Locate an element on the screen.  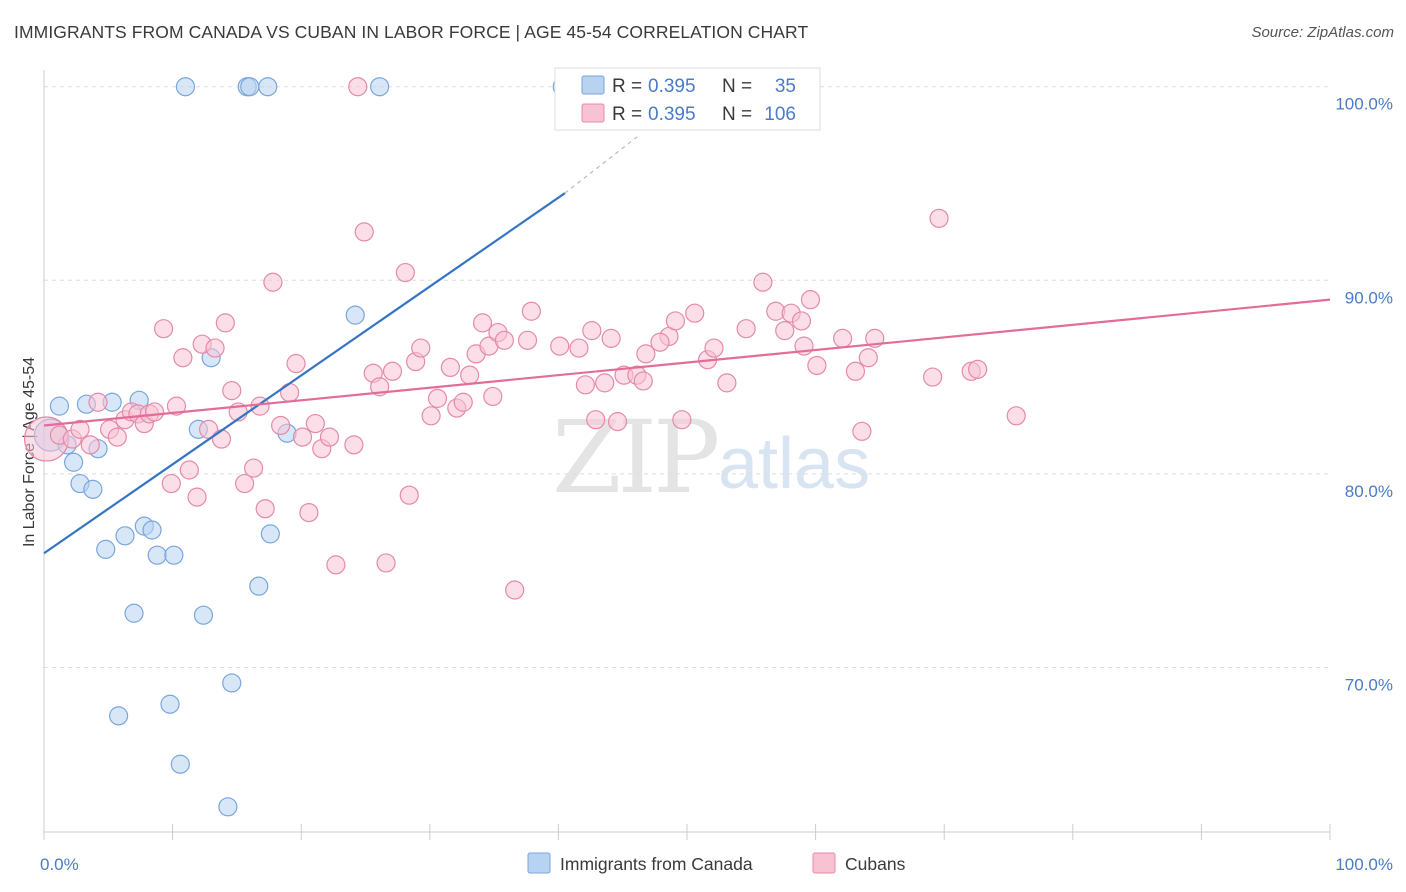
y-tick-label-3: 100.0% is located at coordinates (1364, 104).